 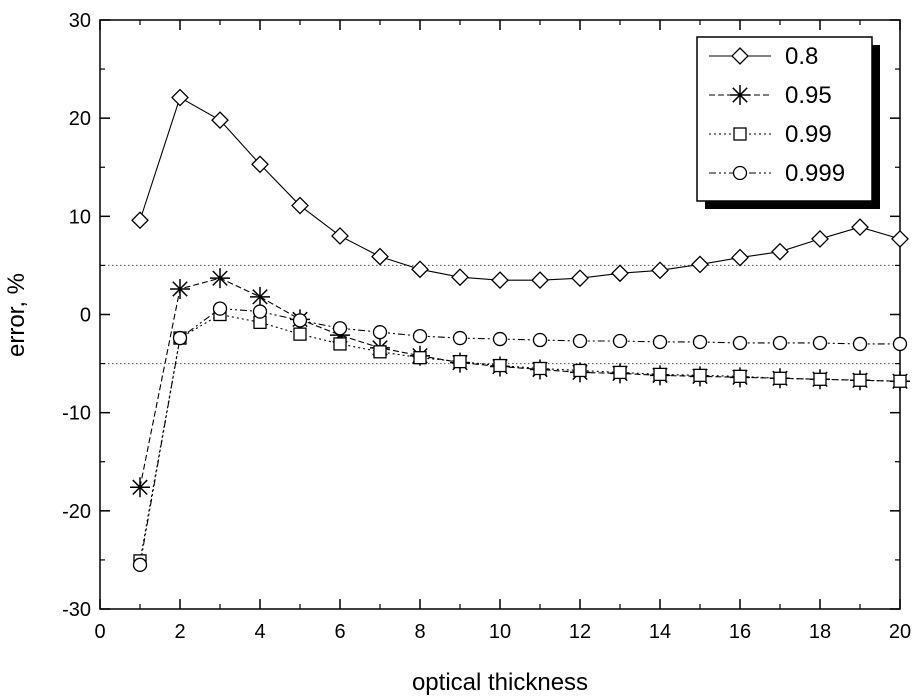 I want to click on legend-label: 0.999, so click(x=815, y=173).